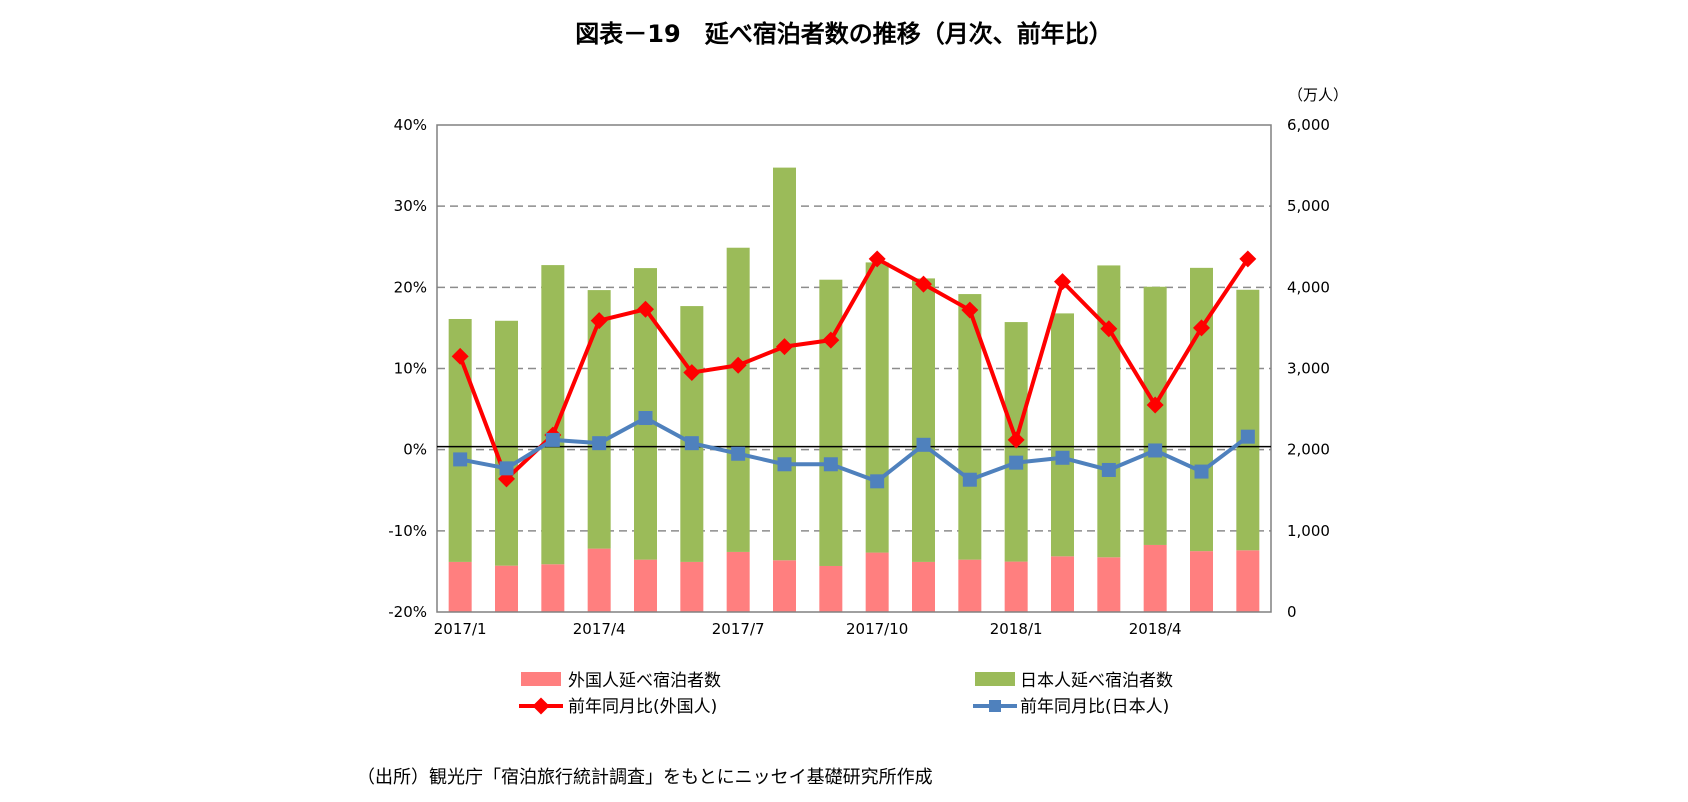 Image resolution: width=1688 pixels, height=802 pixels. Describe the element at coordinates (738, 629) in the screenshot. I see `x-axis-tick-label: 2017/7` at that location.